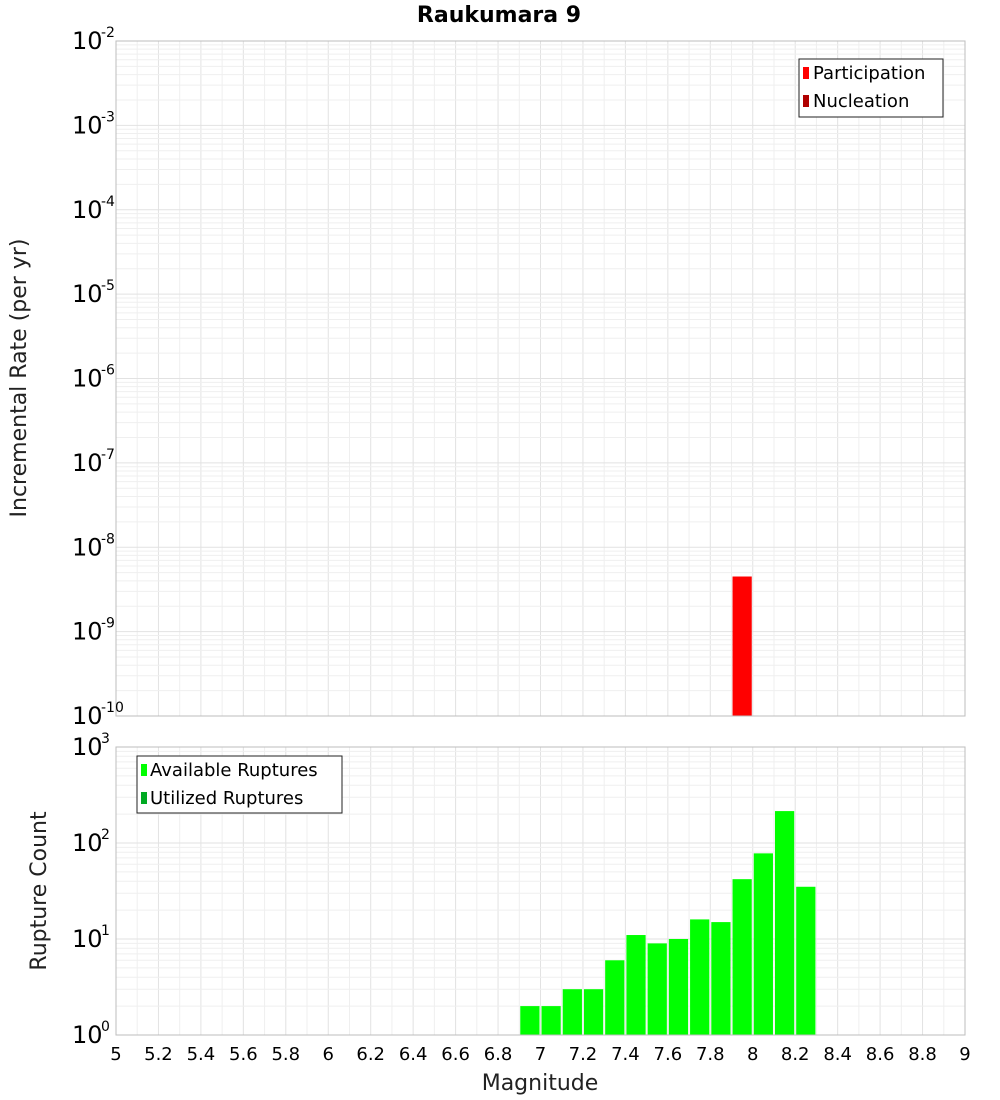  Describe the element at coordinates (668, 1054) in the screenshot. I see `x-tick-label: 7.6` at that location.